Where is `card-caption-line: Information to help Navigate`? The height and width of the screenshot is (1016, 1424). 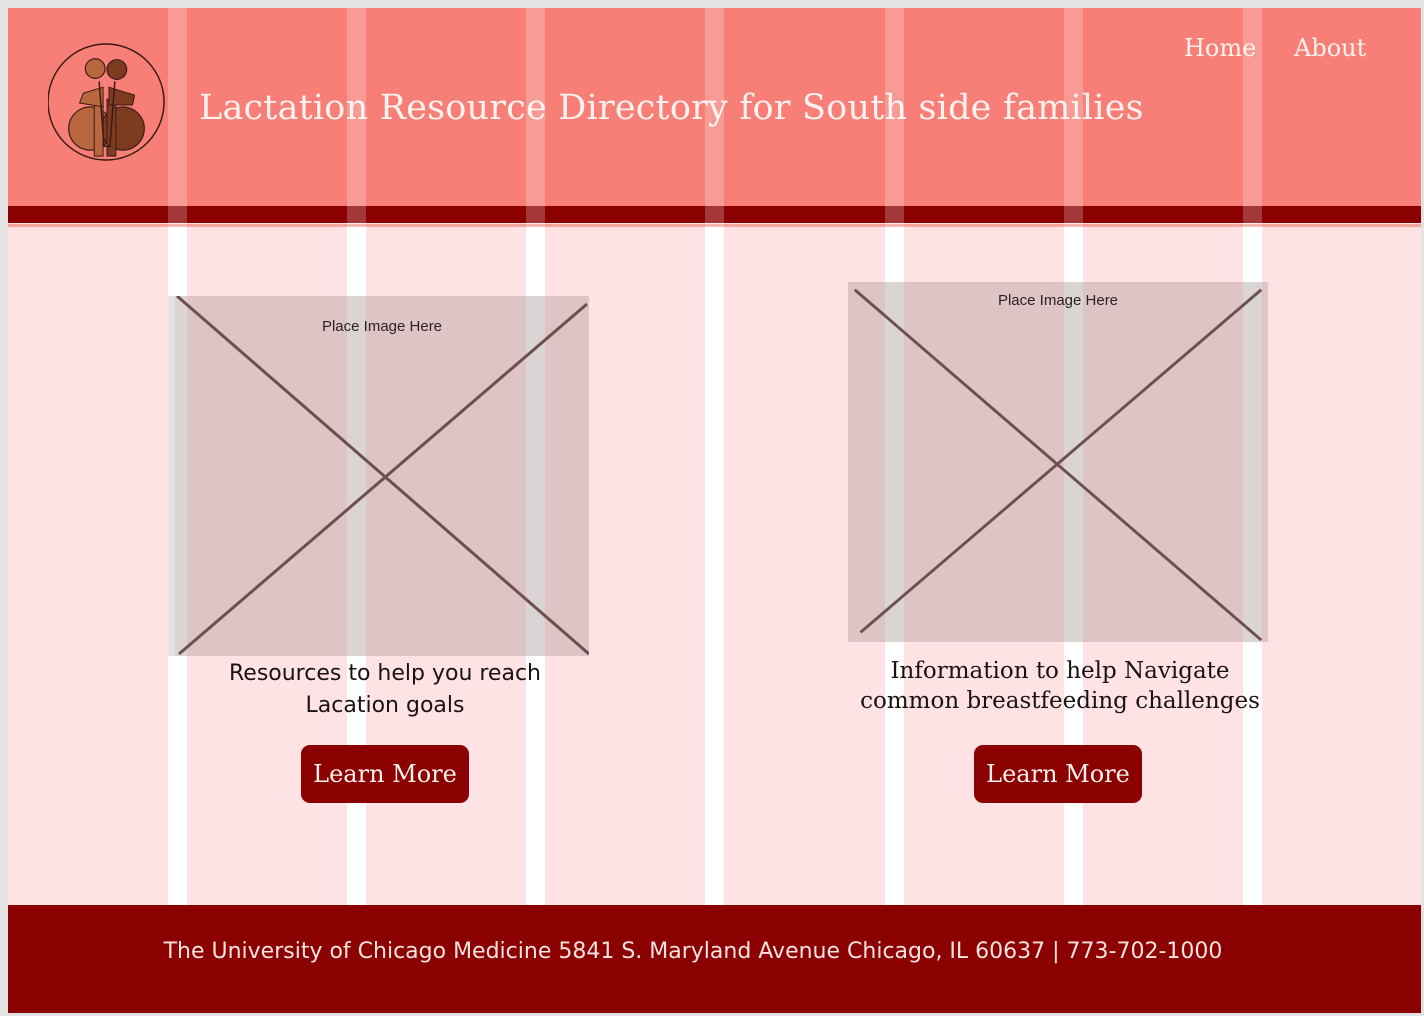
card-caption-line: Information to help Navigate is located at coordinates (1060, 671).